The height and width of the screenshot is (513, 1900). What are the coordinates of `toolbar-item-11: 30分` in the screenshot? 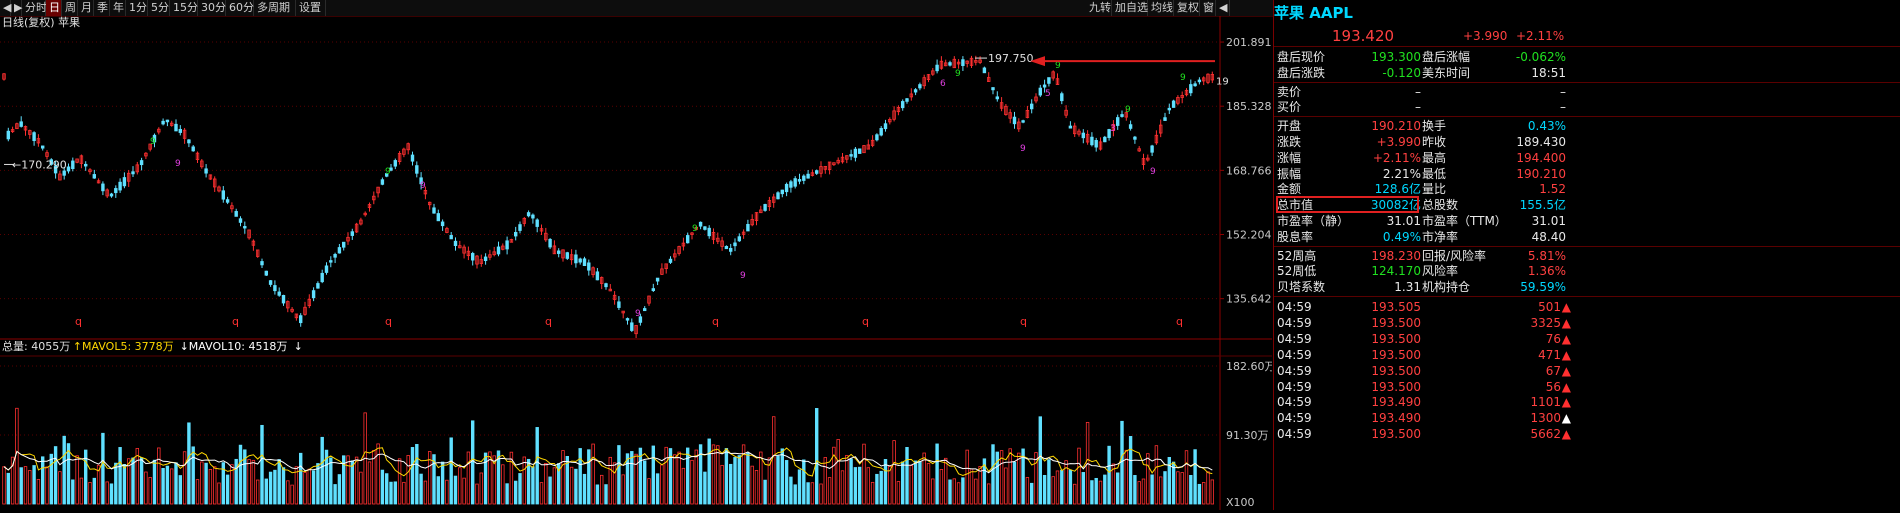 It's located at (212, 8).